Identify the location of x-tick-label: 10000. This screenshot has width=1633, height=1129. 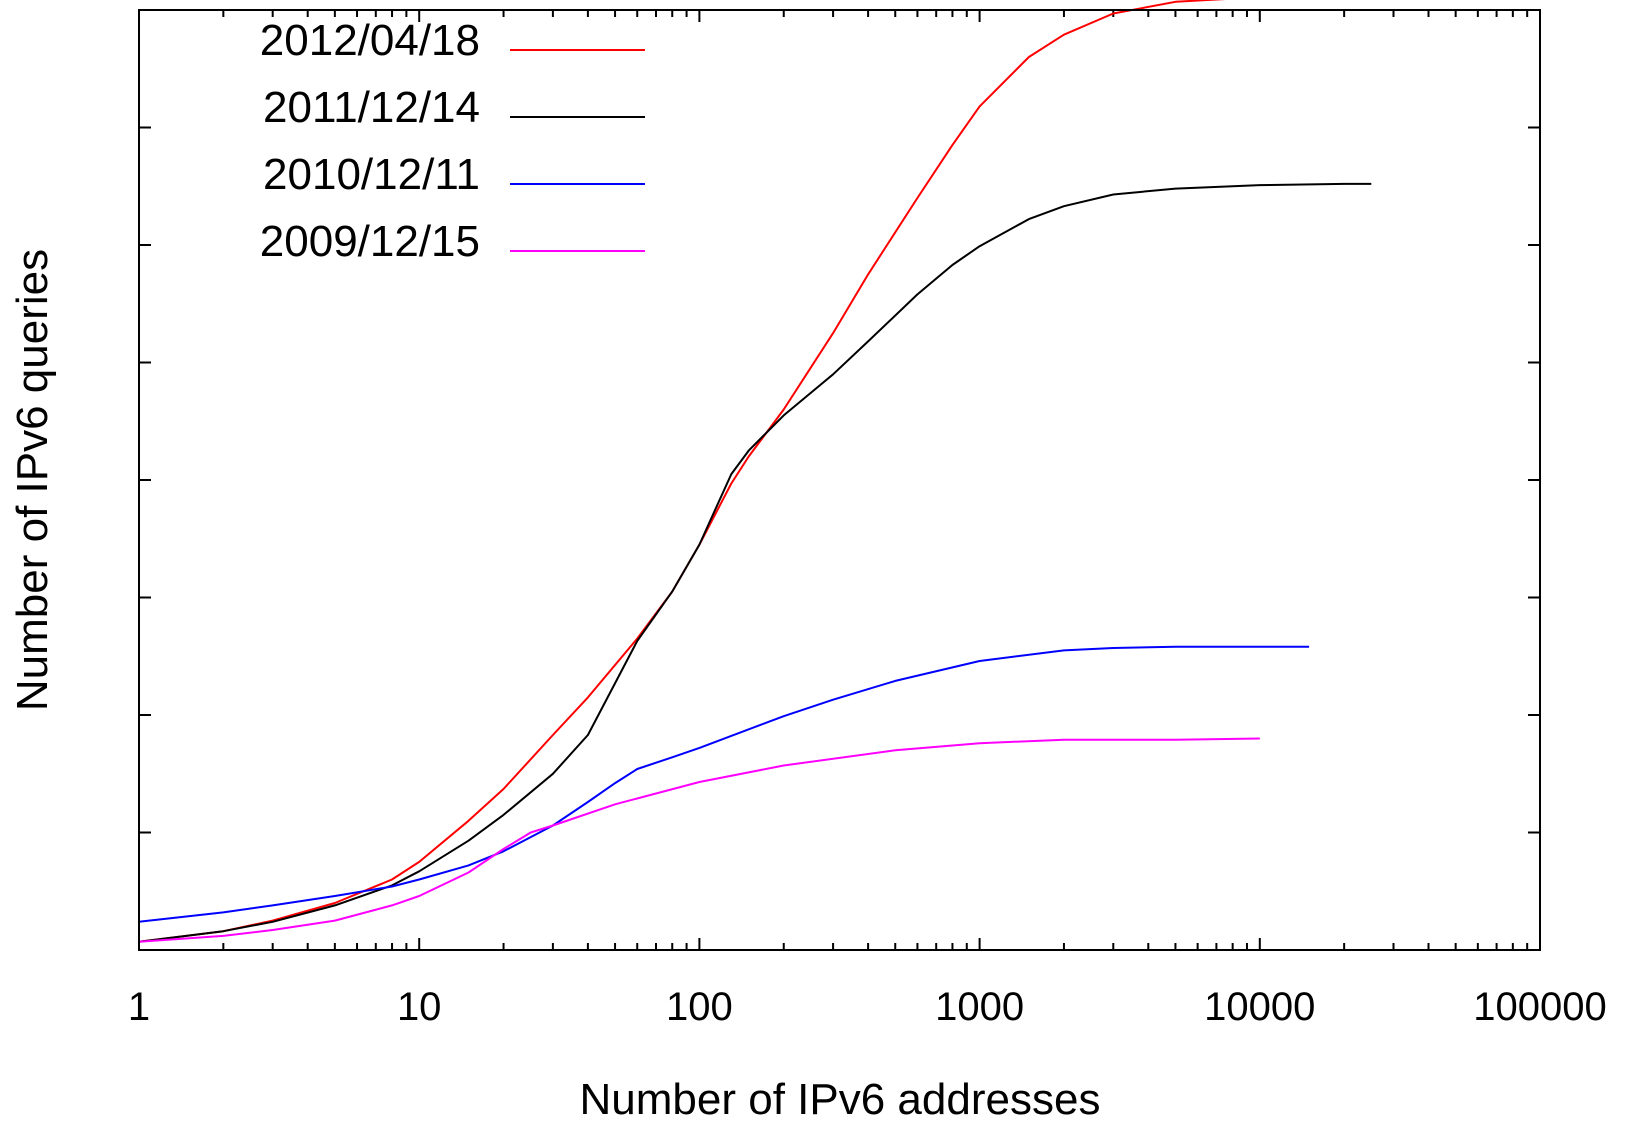
(1259, 1007).